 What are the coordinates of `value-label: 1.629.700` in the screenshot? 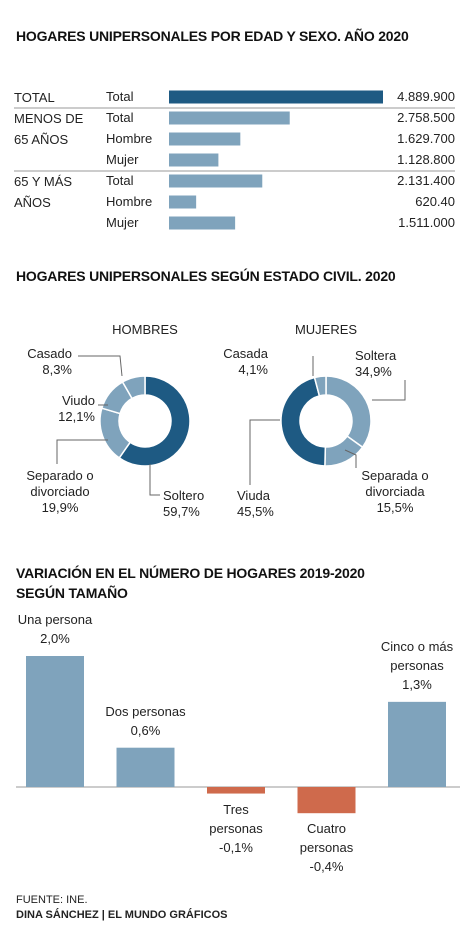 It's located at (426, 138).